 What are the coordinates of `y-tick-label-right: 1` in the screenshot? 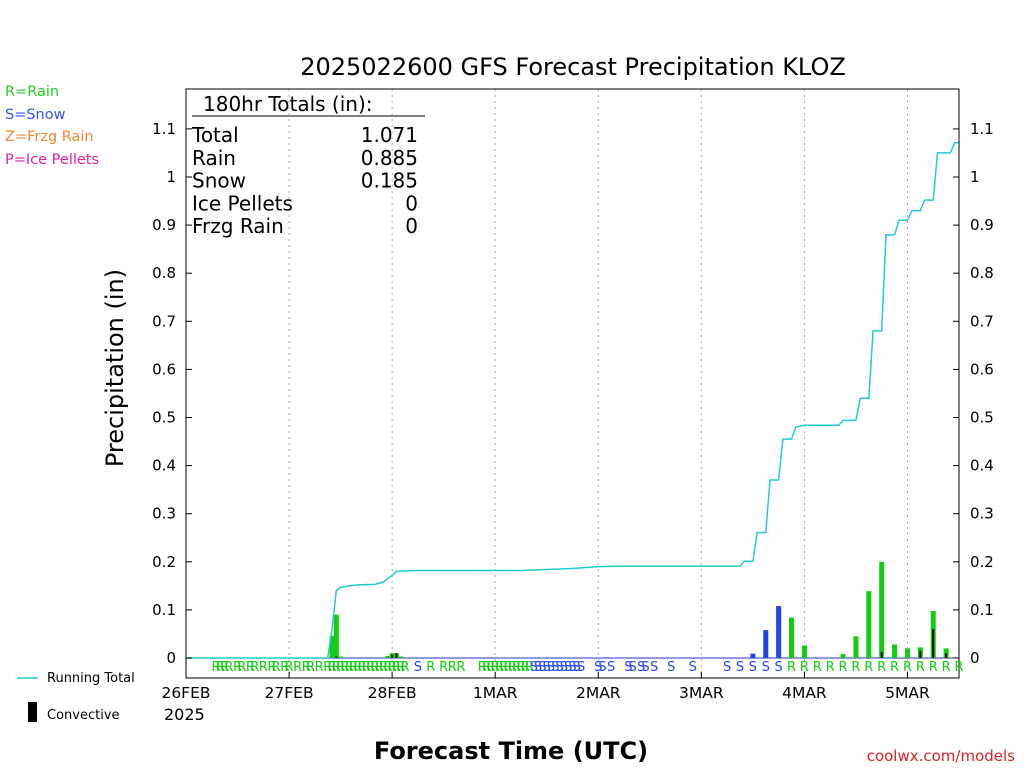 It's located at (975, 177).